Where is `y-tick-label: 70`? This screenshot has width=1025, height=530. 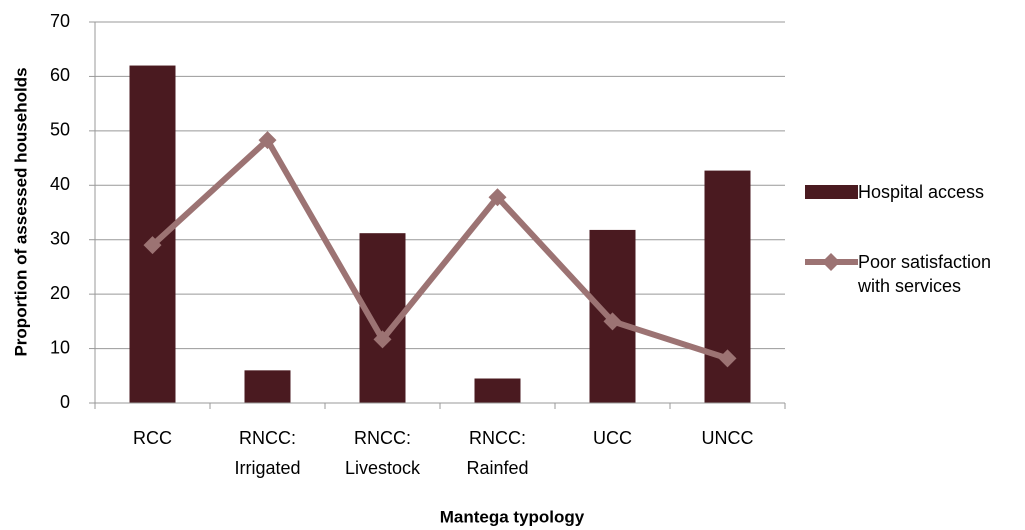
y-tick-label: 70 is located at coordinates (60, 21).